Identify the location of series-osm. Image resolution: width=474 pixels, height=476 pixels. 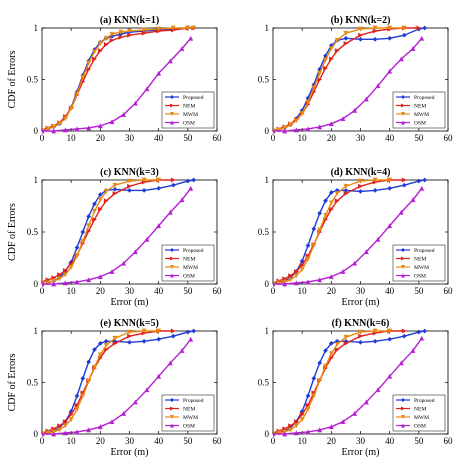
(118, 236).